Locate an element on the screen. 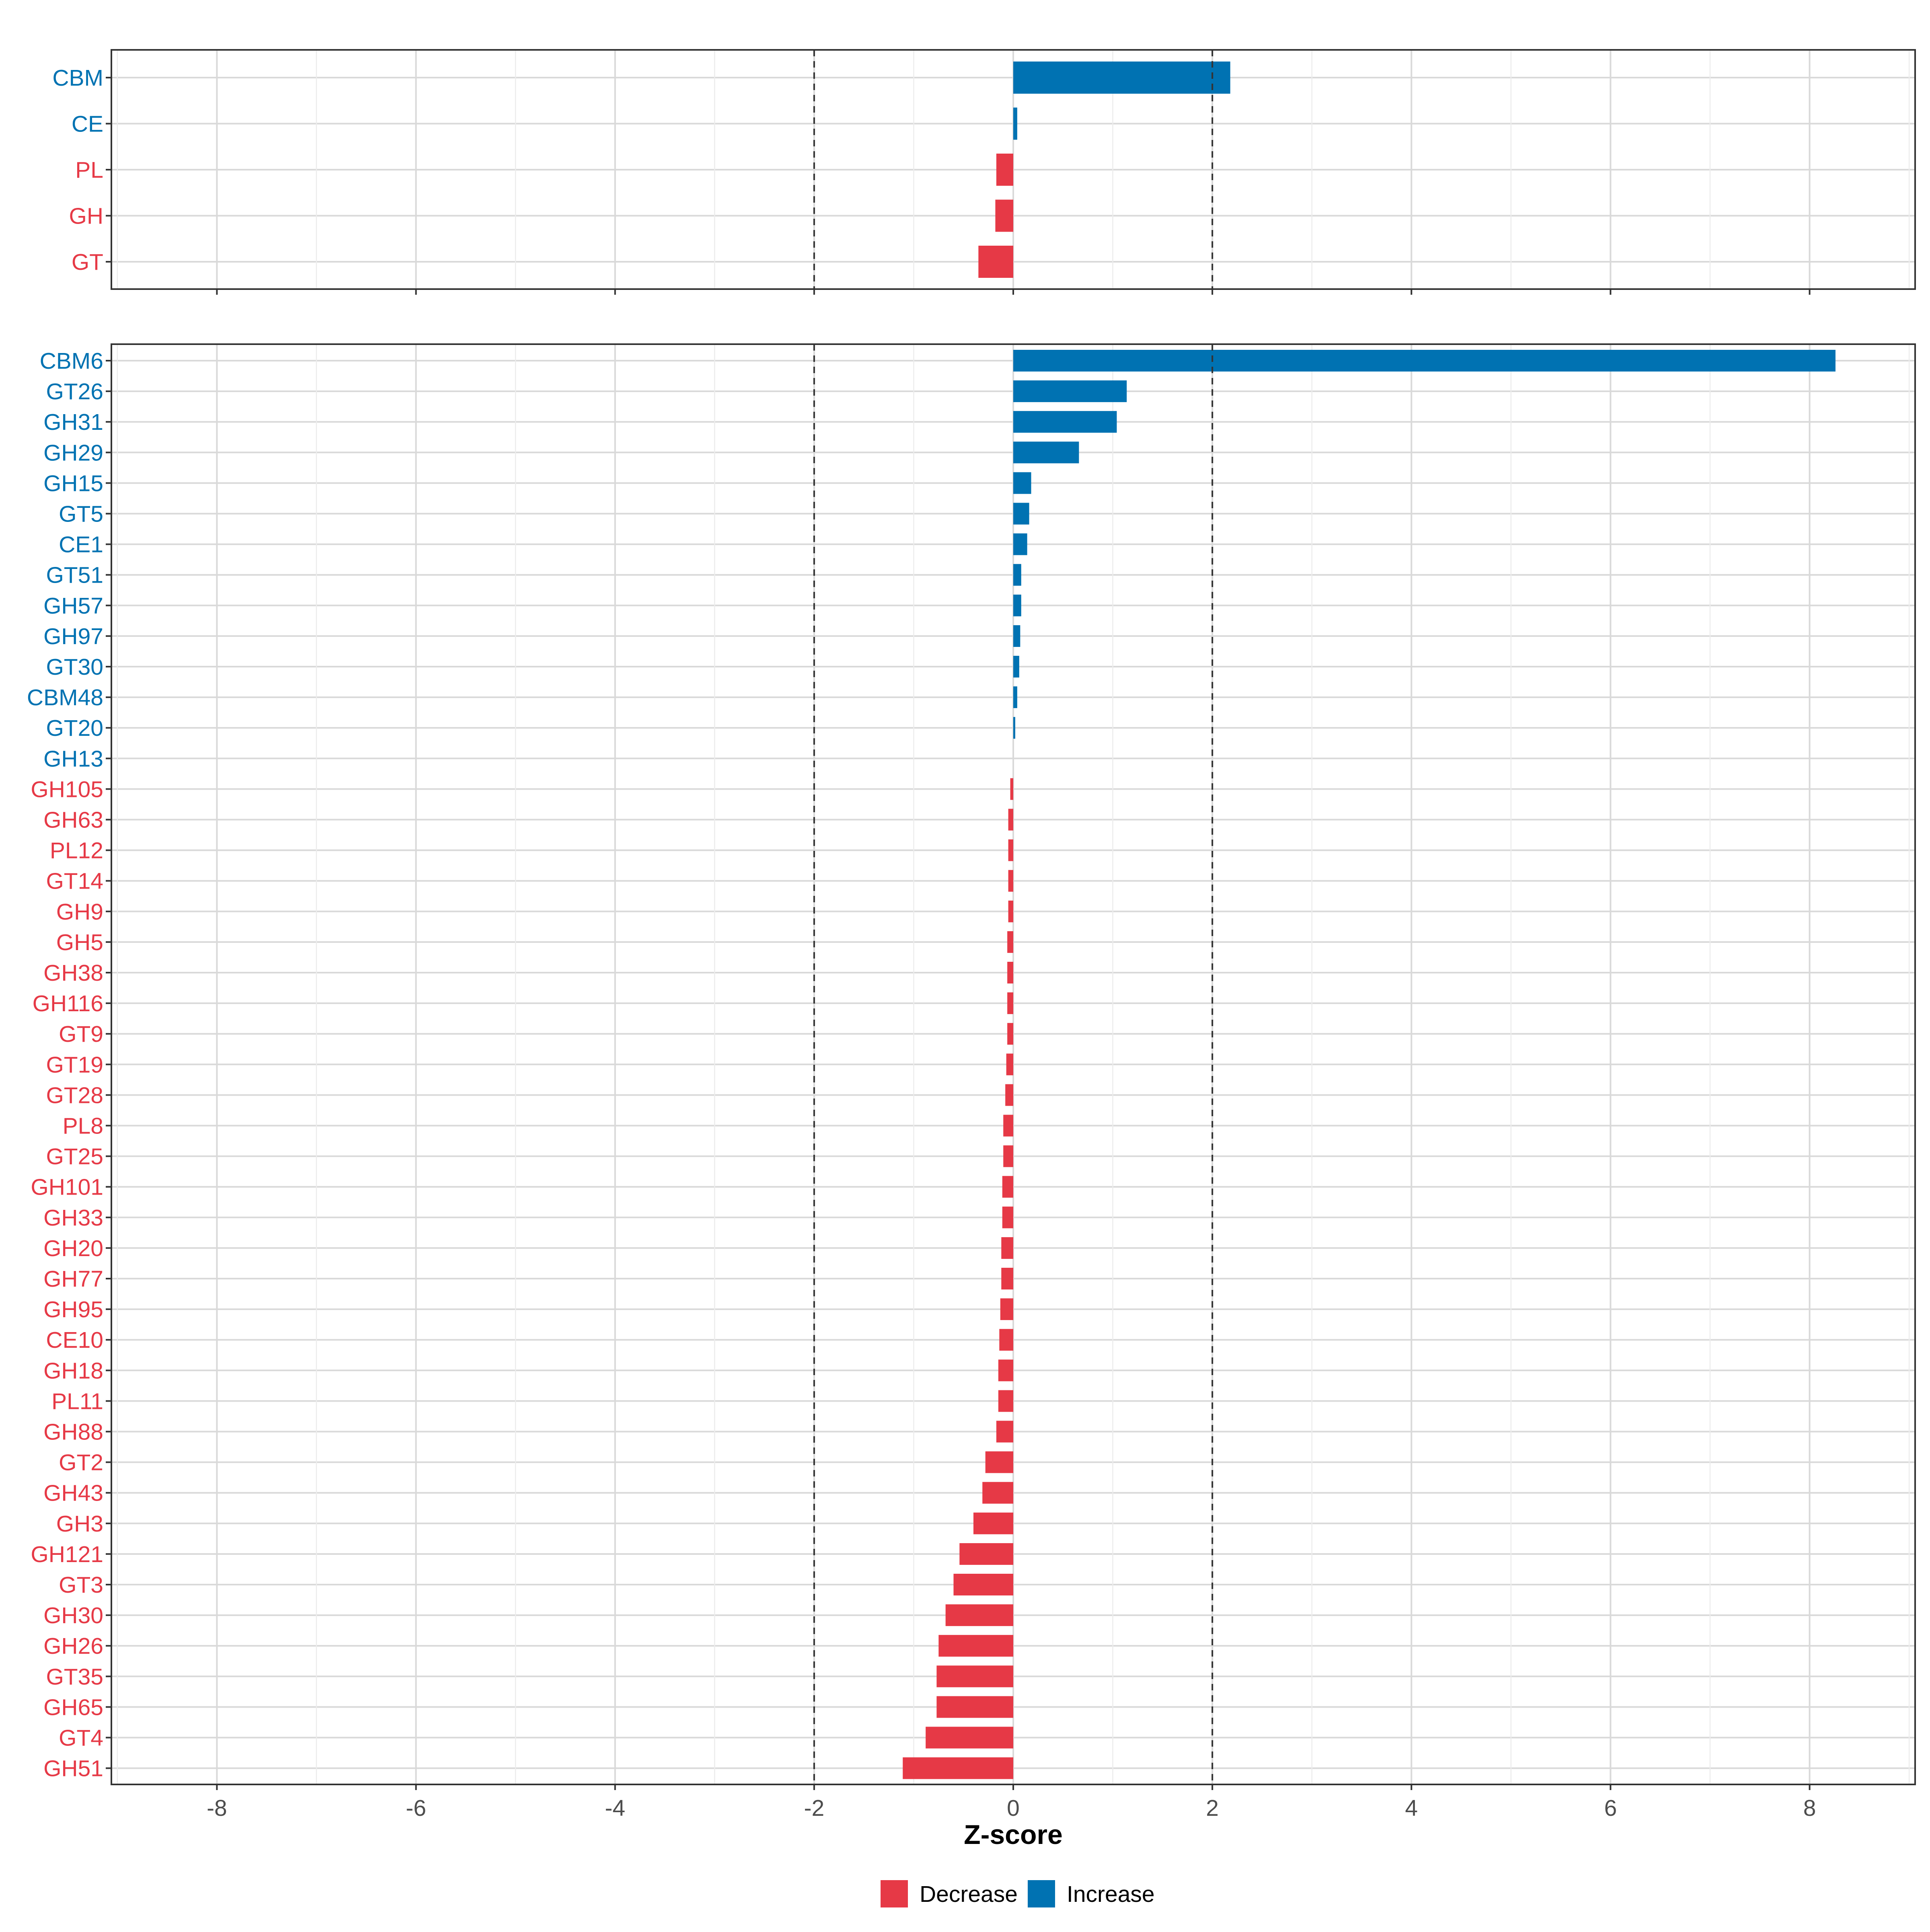 This screenshot has height=1932, width=1930. family-bar-GT14 is located at coordinates (1011, 881).